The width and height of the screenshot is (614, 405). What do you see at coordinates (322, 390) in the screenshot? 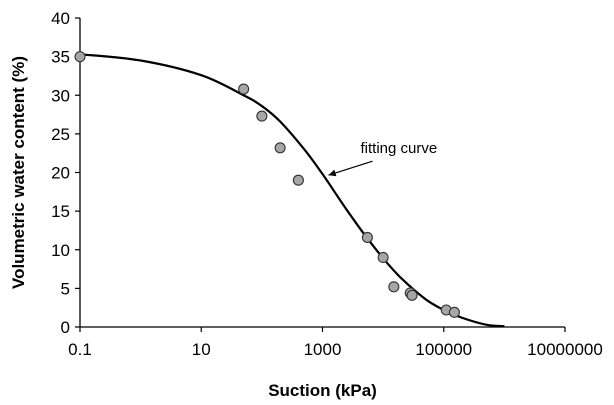
I see `x-axis-title: Suction (kPa)` at bounding box center [322, 390].